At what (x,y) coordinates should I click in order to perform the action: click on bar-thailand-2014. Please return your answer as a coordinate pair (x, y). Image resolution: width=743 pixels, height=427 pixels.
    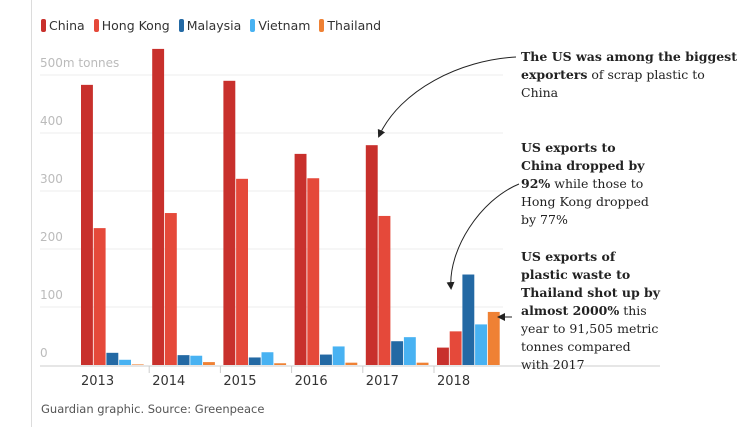
    Looking at the image, I should click on (209, 363).